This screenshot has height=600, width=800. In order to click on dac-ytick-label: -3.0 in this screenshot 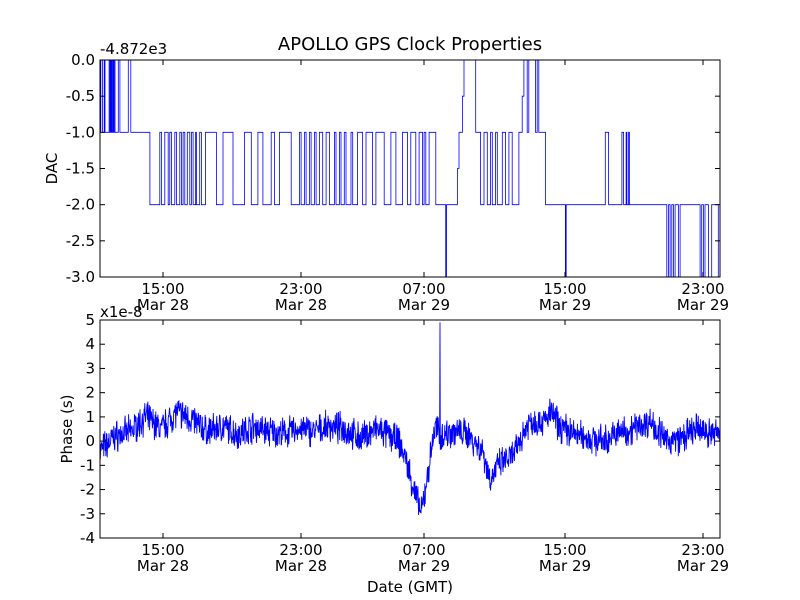, I will do `click(80, 277)`.